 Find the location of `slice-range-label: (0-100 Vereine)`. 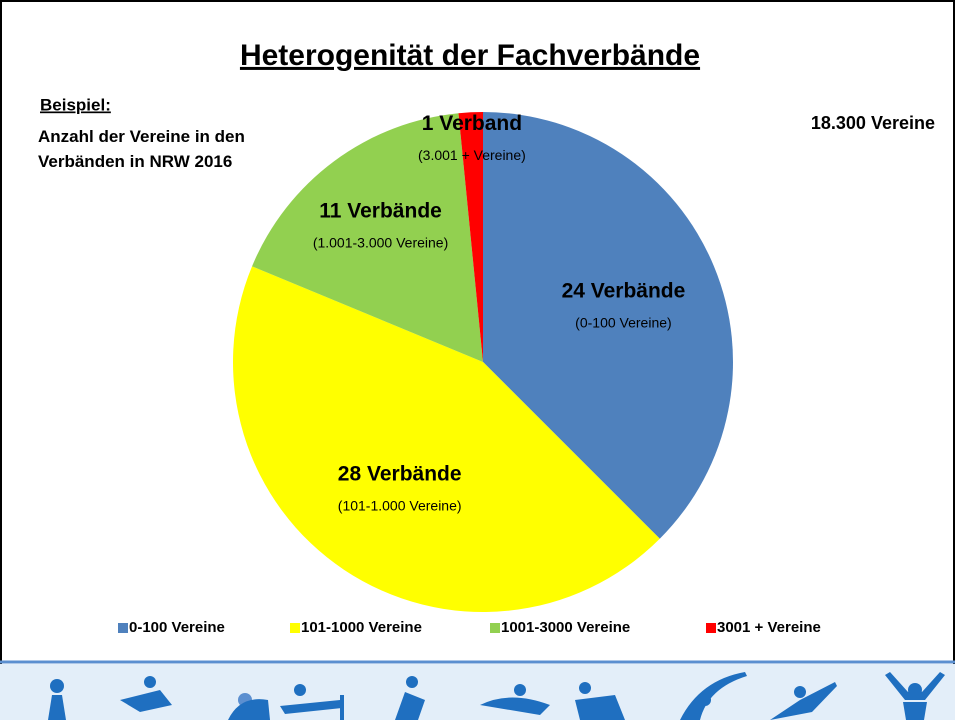

slice-range-label: (0-100 Vereine) is located at coordinates (623, 323).